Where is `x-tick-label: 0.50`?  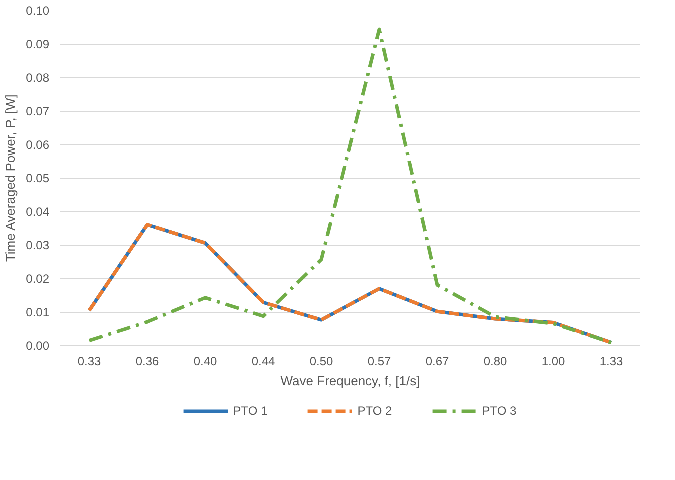
x-tick-label: 0.50 is located at coordinates (322, 361).